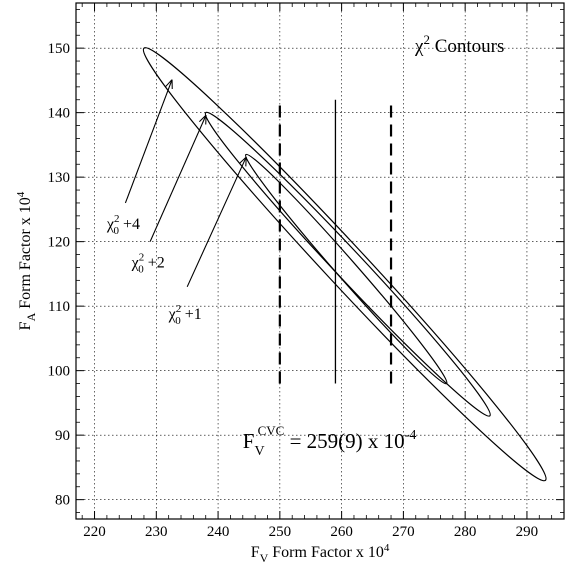  I want to click on x-tick-label: 290, so click(527, 532).